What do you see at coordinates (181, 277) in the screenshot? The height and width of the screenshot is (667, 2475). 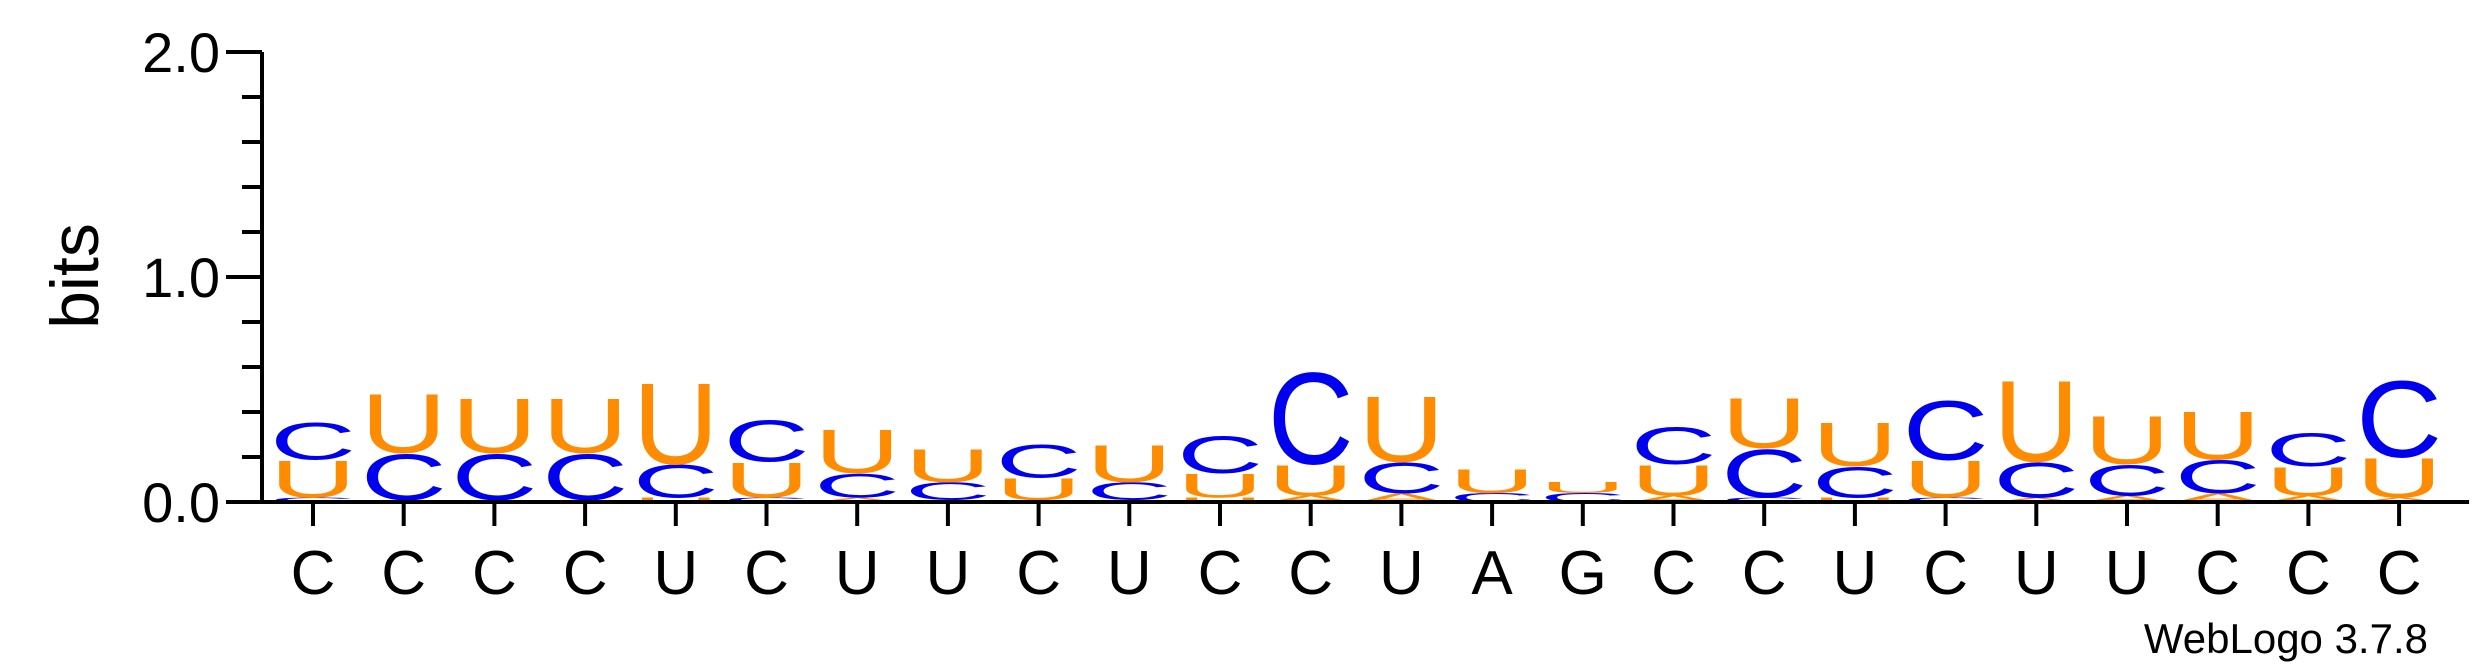 I see `y-tick-label: 1.0` at bounding box center [181, 277].